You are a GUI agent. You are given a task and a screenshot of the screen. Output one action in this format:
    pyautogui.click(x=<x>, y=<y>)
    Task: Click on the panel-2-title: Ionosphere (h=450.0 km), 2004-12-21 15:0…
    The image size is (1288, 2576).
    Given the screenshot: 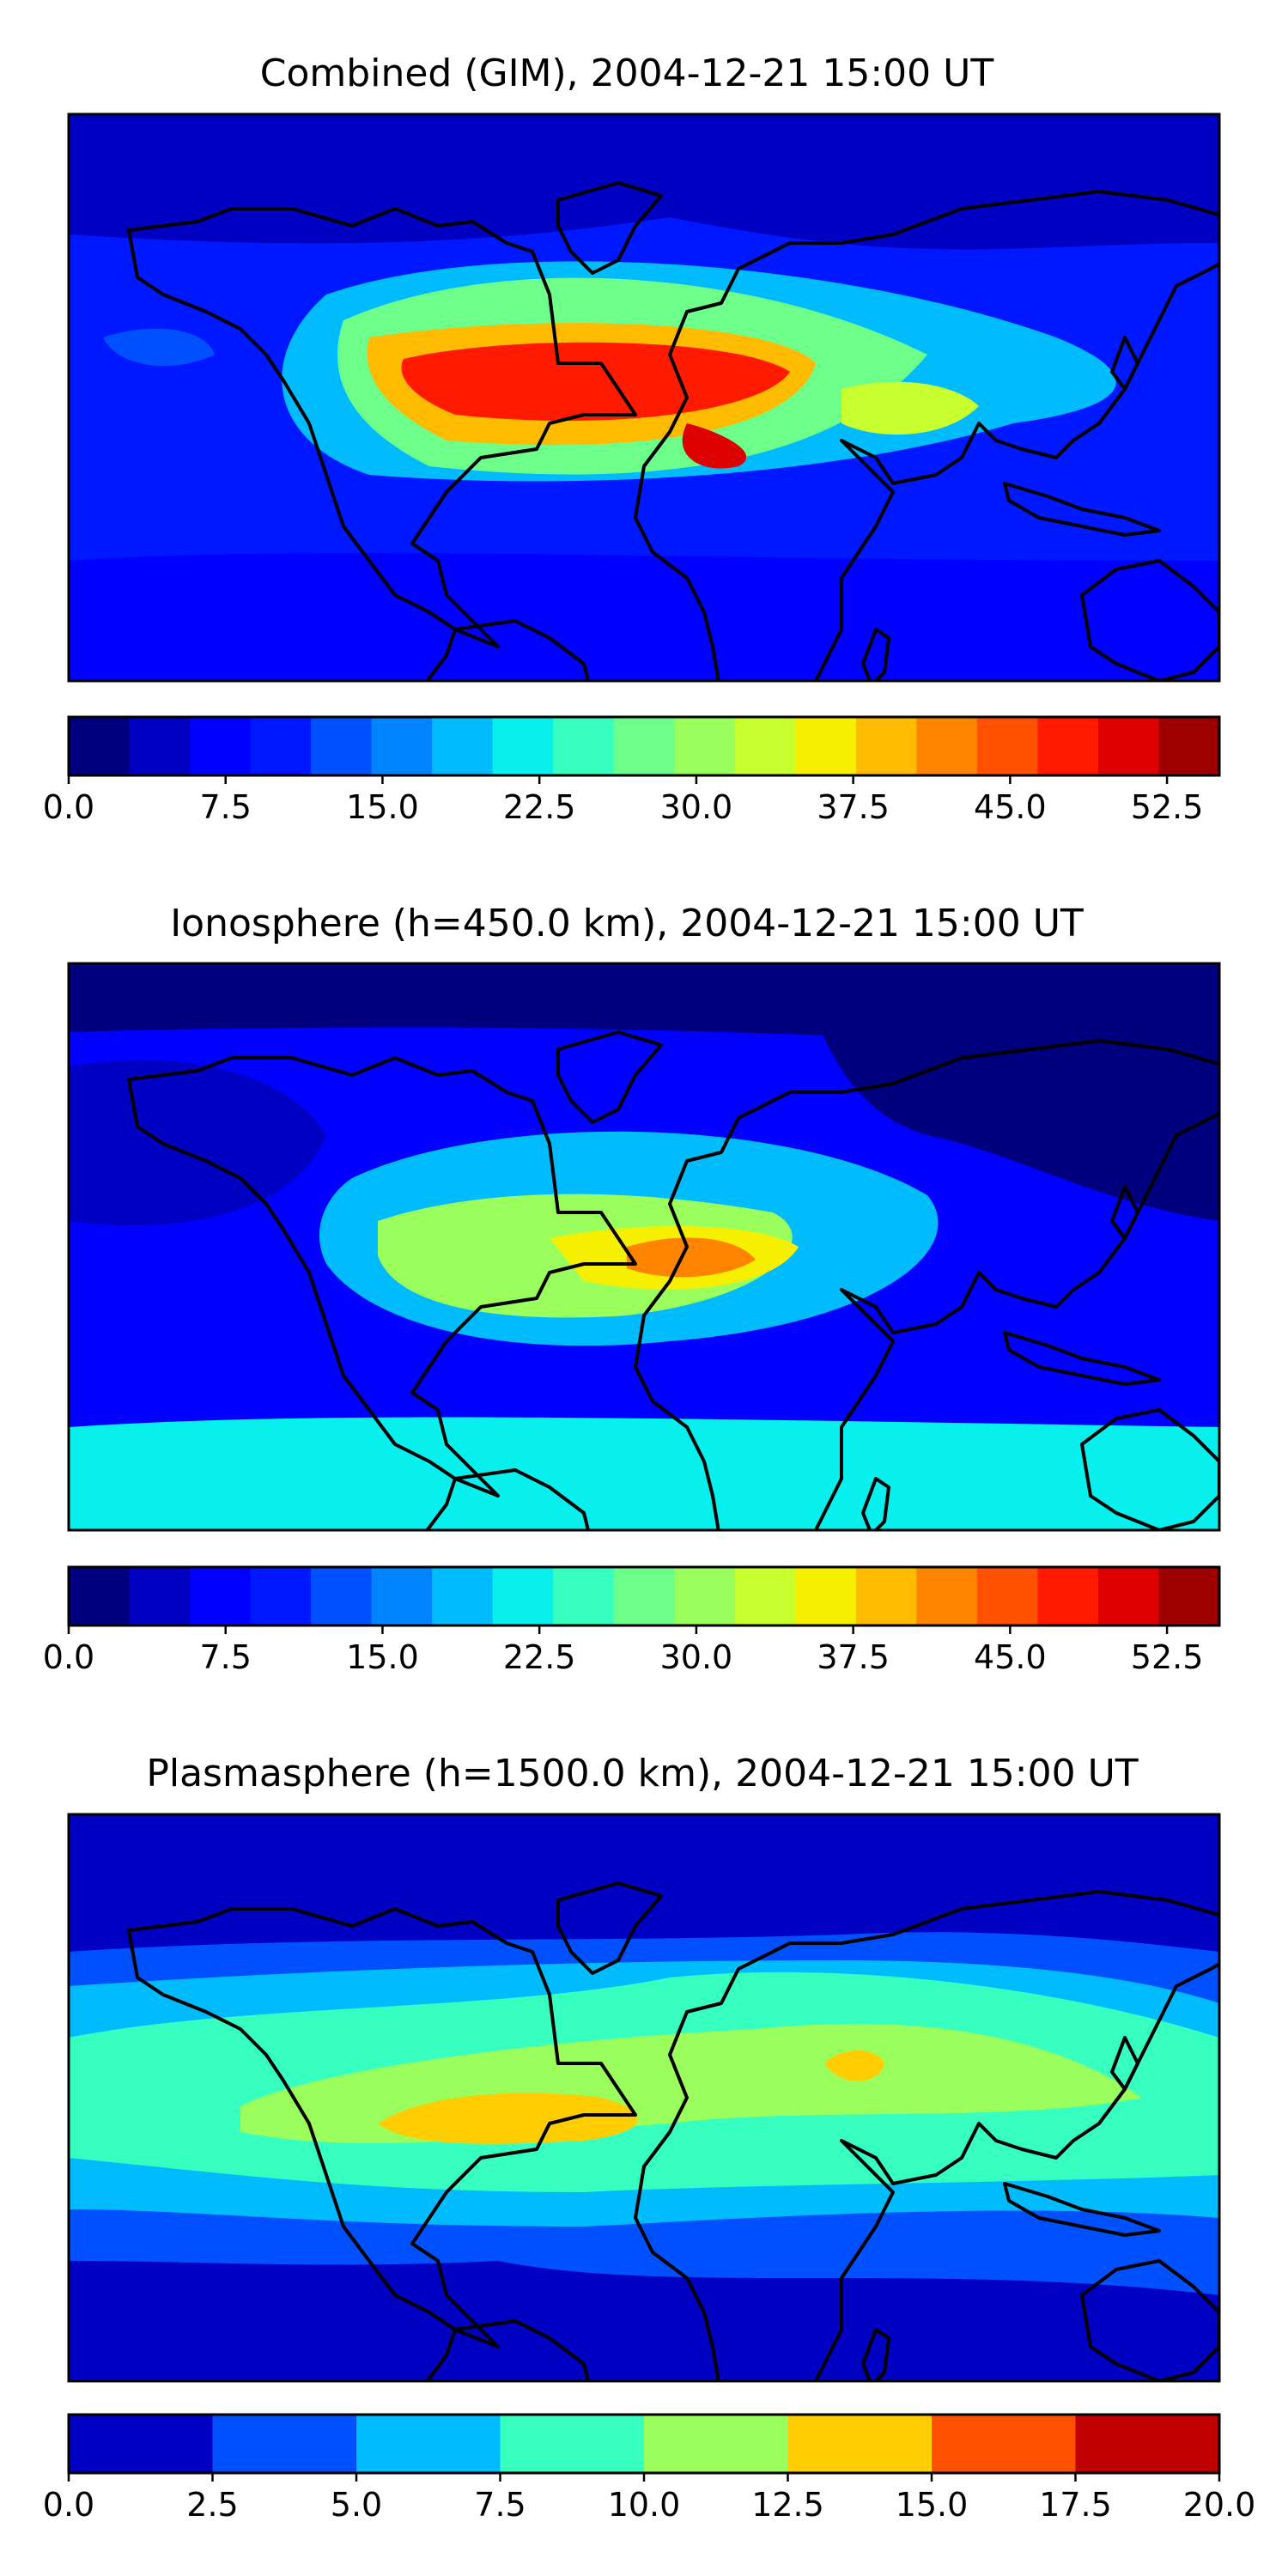 What is the action you would take?
    pyautogui.click(x=627, y=924)
    